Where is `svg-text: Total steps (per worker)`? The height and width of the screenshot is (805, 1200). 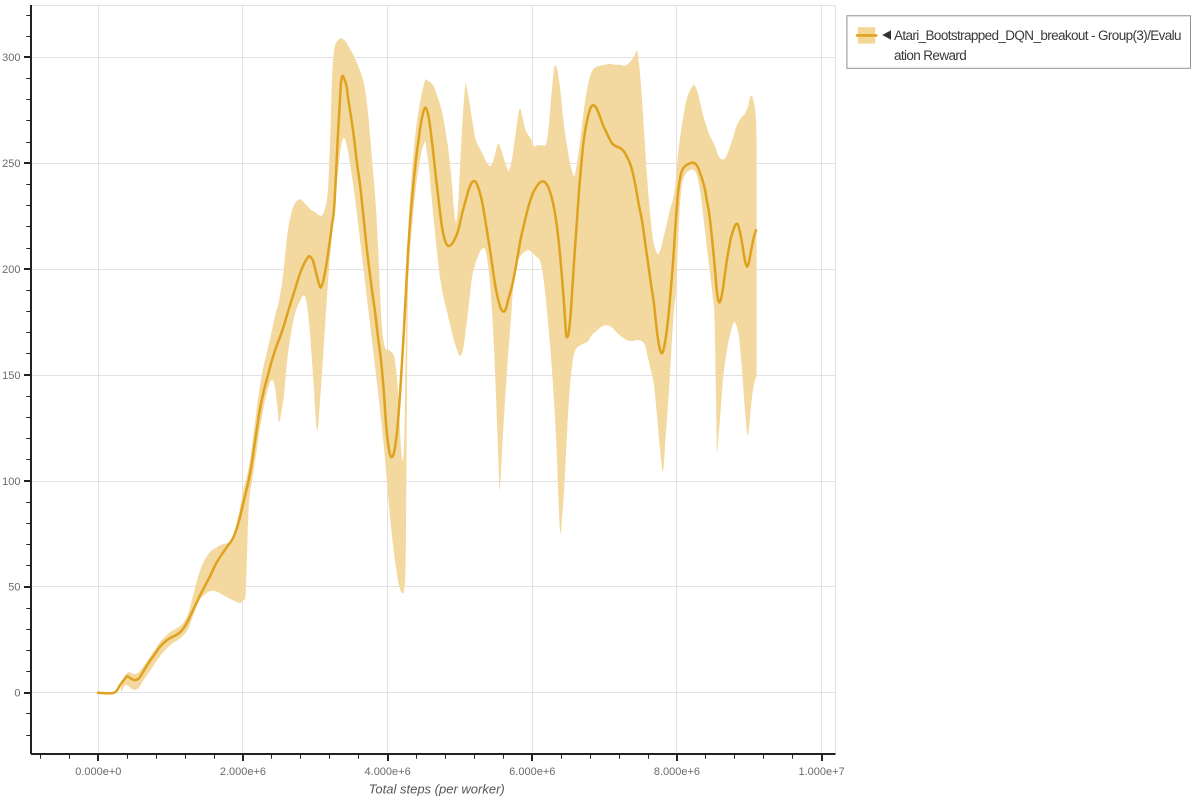 svg-text: Total steps (per worker) is located at coordinates (437, 788).